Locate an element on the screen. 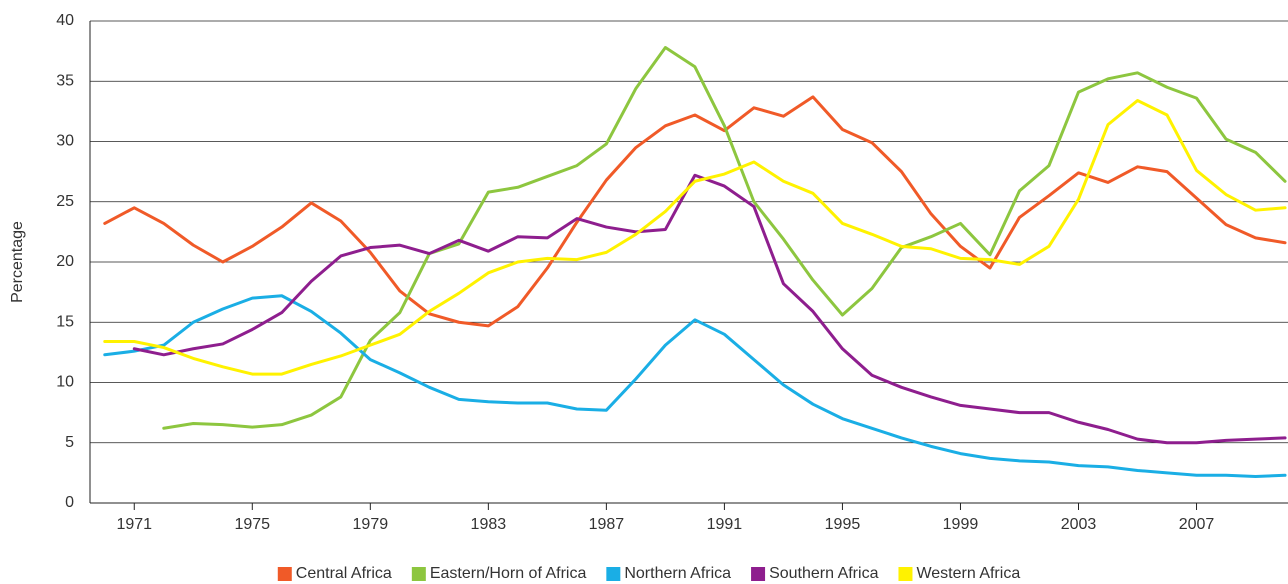 The image size is (1288, 584). y-tick-label: 10 is located at coordinates (65, 382).